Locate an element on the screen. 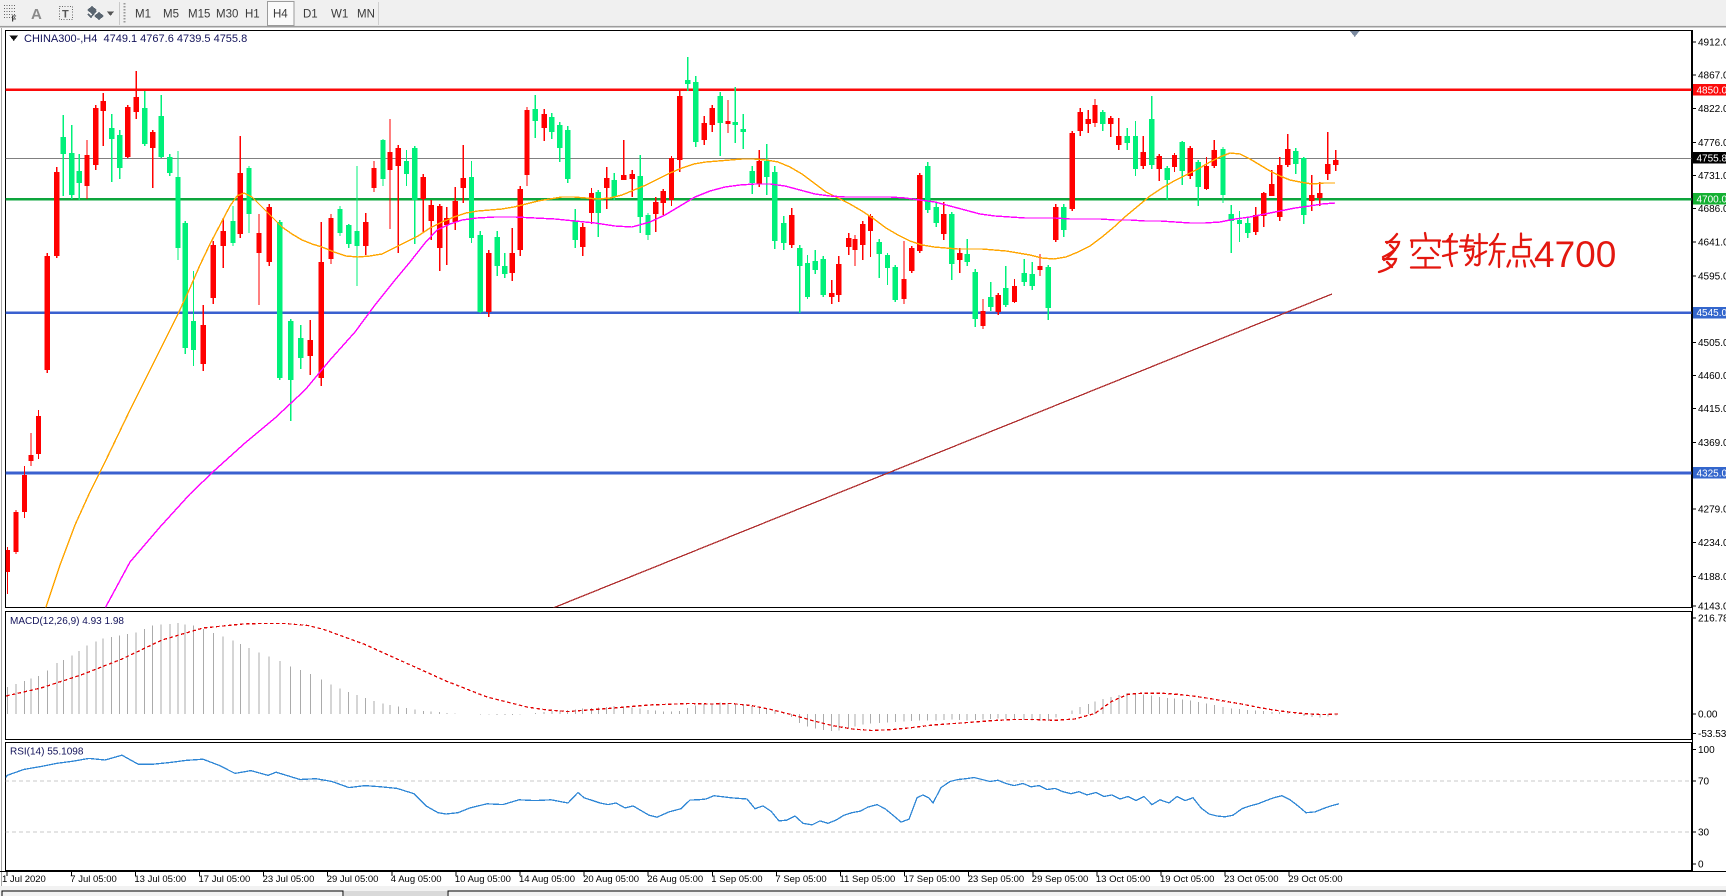 The image size is (1726, 896). svg-text: 4545.0 is located at coordinates (1711, 313).